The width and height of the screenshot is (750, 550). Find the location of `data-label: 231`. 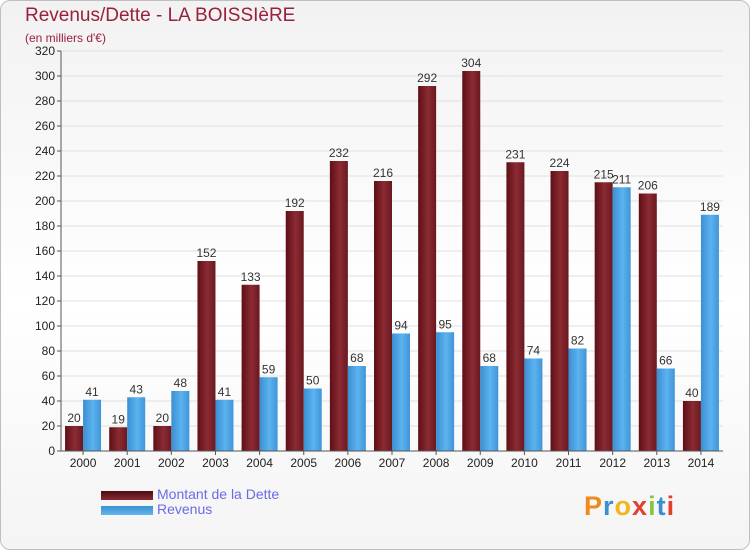

data-label: 231 is located at coordinates (515, 154).